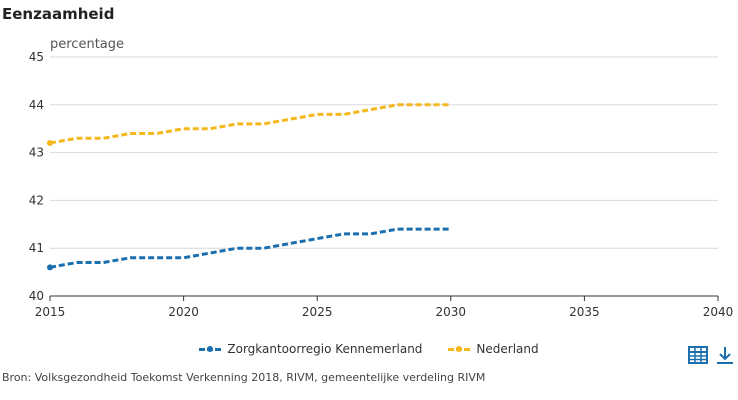  Describe the element at coordinates (50, 312) in the screenshot. I see `x-tick-label: 2015` at that location.